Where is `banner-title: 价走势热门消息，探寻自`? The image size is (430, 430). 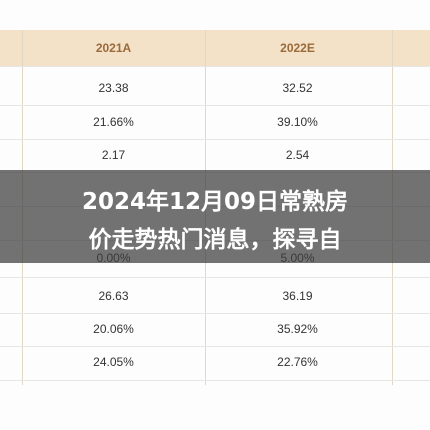
banner-title: 价走势热门消息，探寻自 is located at coordinates (215, 240).